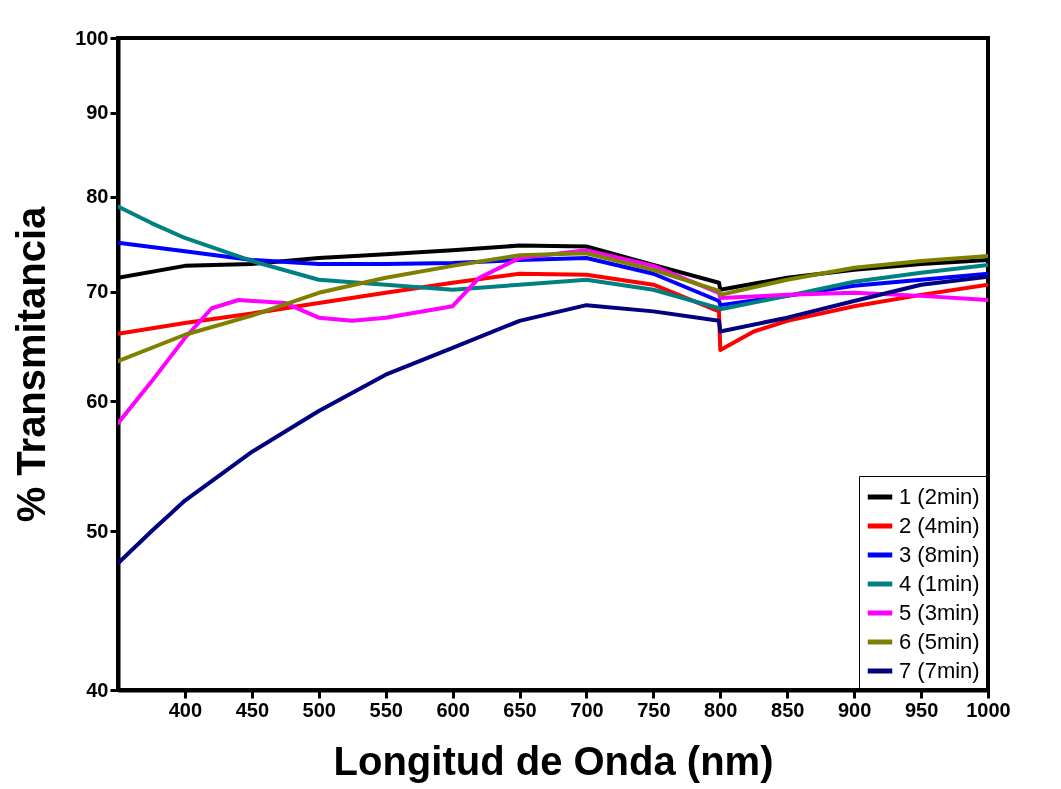 The width and height of the screenshot is (1061, 789). Describe the element at coordinates (921, 709) in the screenshot. I see `x-tick-label: 950` at that location.